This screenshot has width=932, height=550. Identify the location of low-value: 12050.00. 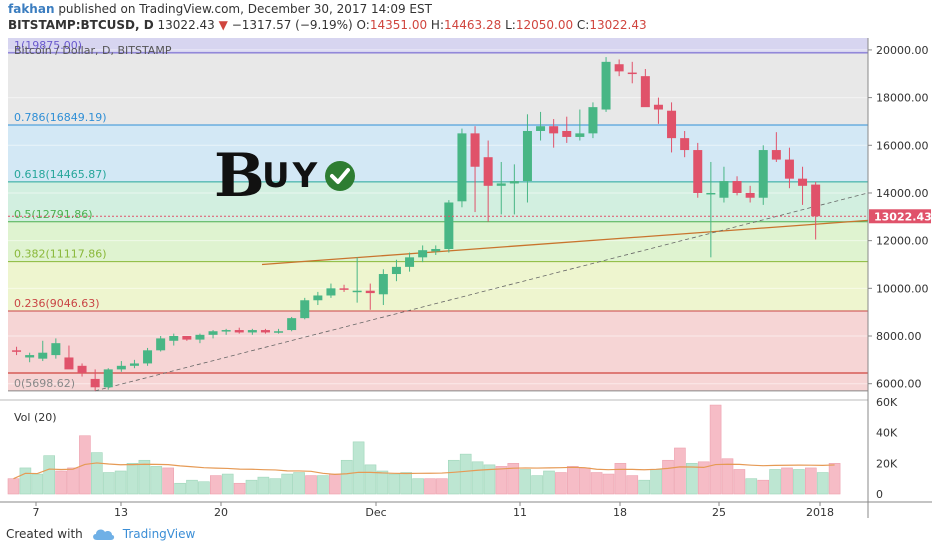
(544, 25).